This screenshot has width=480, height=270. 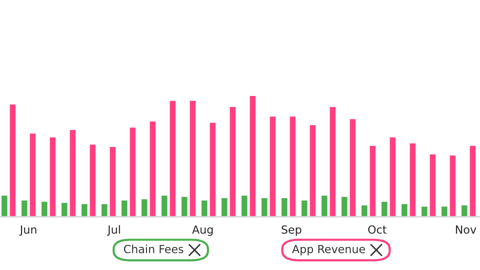 I want to click on x-tick-label: Sep, so click(x=292, y=230).